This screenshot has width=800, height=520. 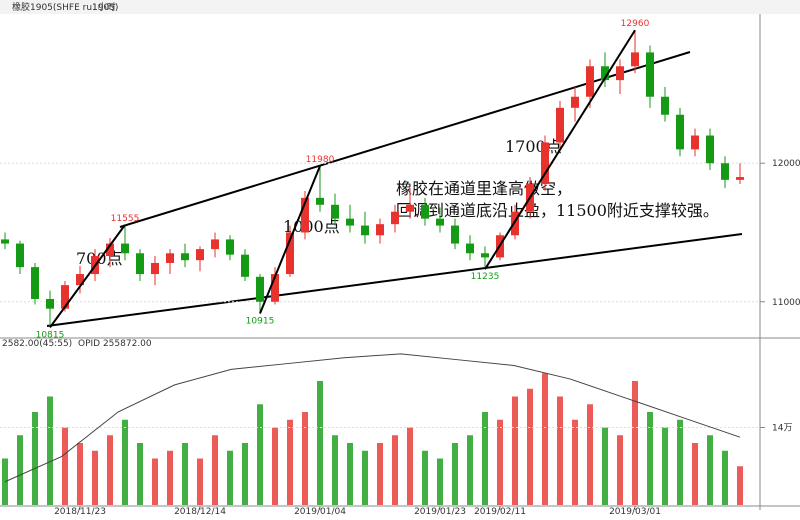 I want to click on low-label: 11235, so click(x=485, y=277).